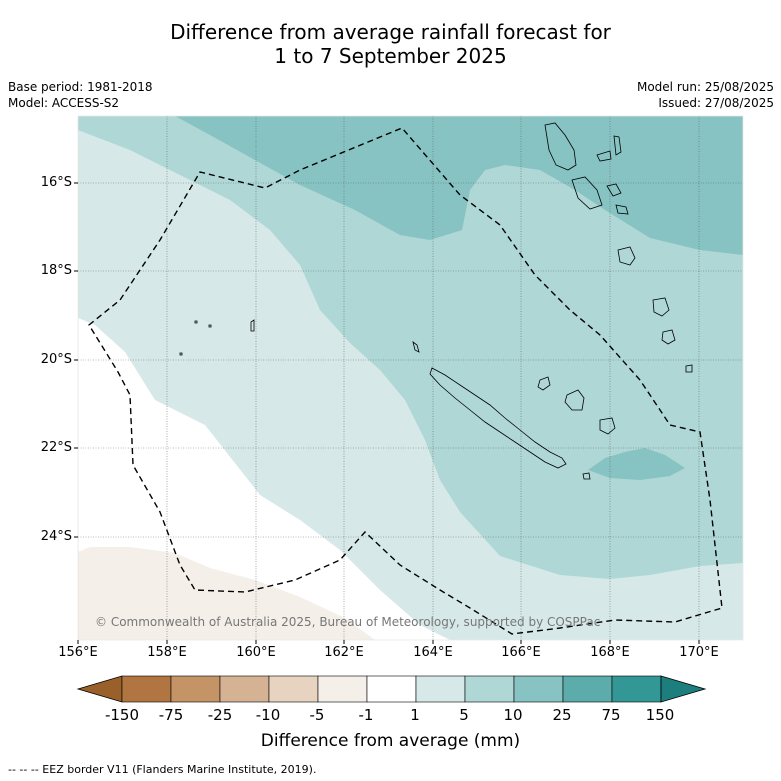 This screenshot has height=781, width=781. I want to click on lon-label-168e: 168°E, so click(610, 652).